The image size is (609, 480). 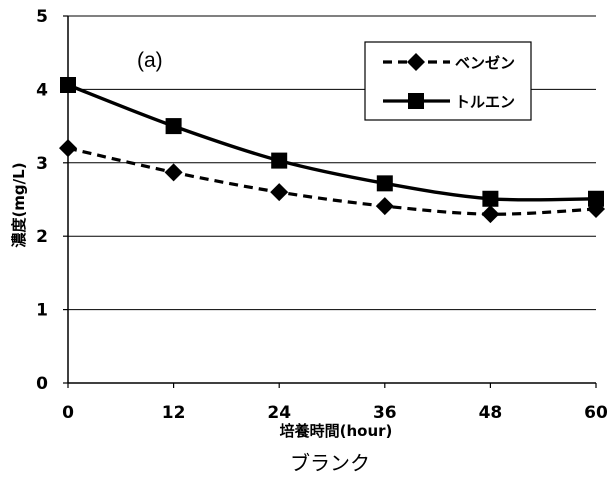 I want to click on legend-marker-toluene, so click(x=416, y=101).